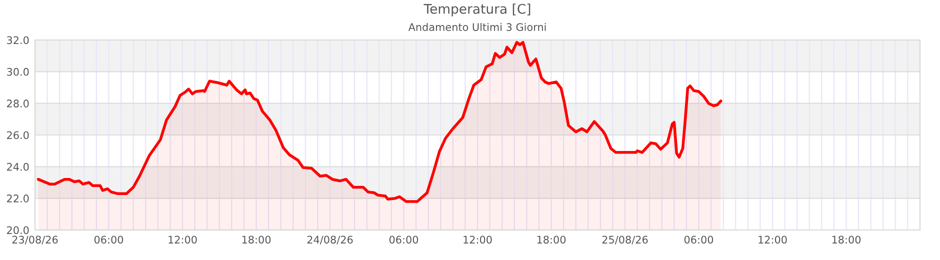 This screenshot has width=940, height=260. I want to click on chart-title: Temperatura [C], so click(477, 10).